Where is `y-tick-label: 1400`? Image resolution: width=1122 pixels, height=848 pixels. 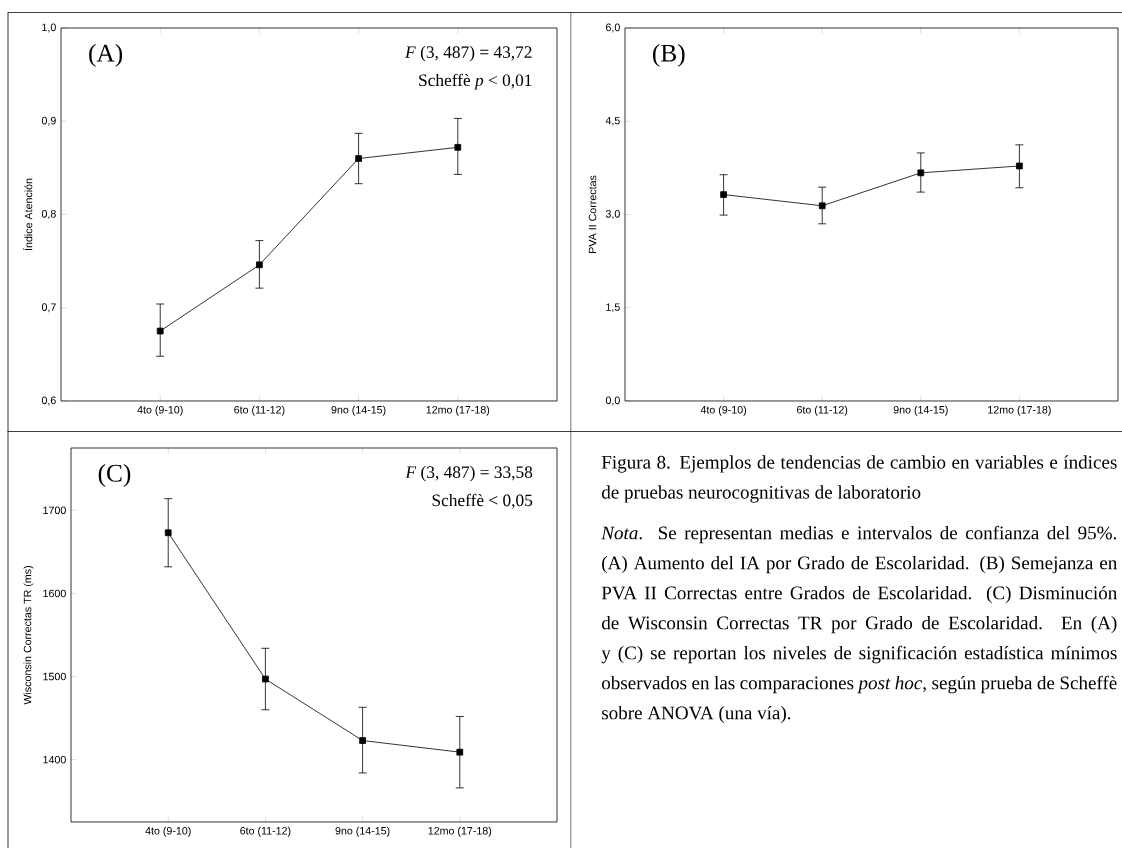
y-tick-label: 1400 is located at coordinates (54, 759).